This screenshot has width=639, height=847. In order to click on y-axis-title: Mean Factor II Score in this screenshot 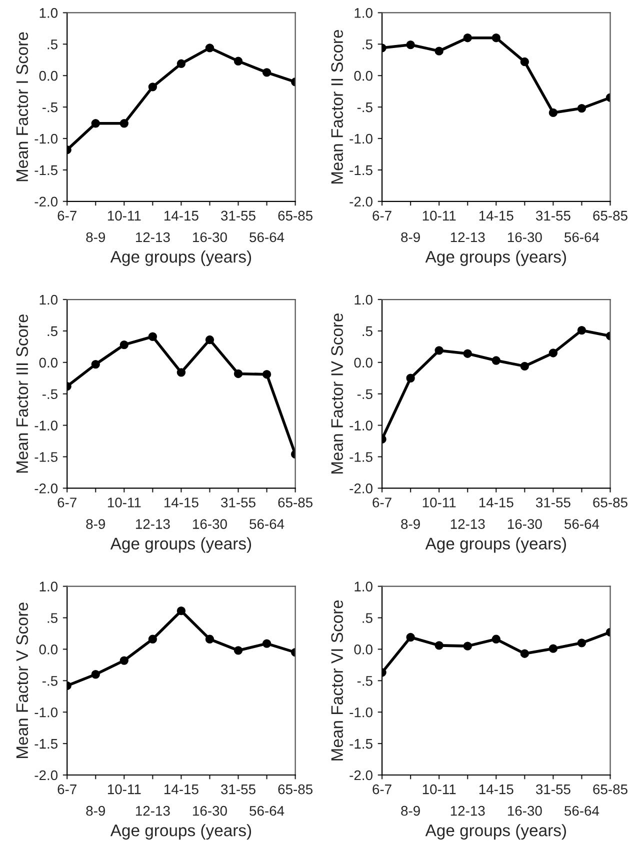, I will do `click(337, 107)`.